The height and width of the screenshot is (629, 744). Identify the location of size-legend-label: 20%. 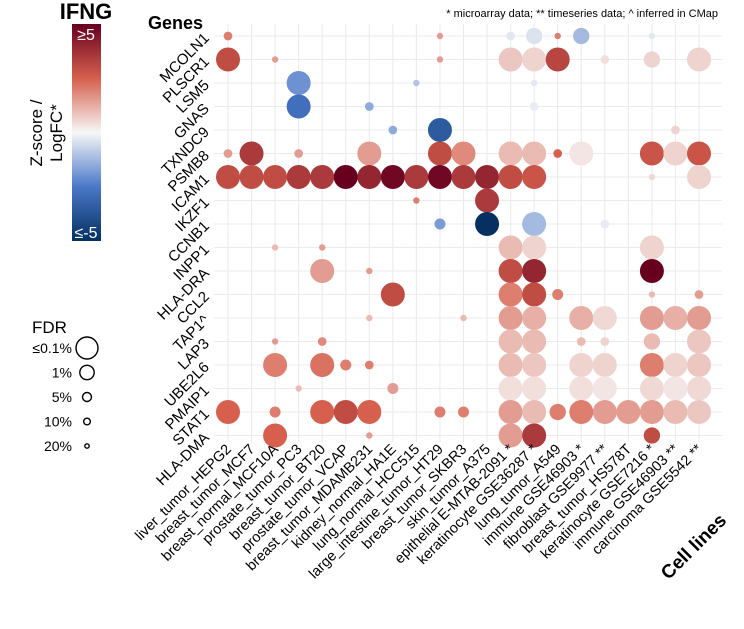
(58, 446).